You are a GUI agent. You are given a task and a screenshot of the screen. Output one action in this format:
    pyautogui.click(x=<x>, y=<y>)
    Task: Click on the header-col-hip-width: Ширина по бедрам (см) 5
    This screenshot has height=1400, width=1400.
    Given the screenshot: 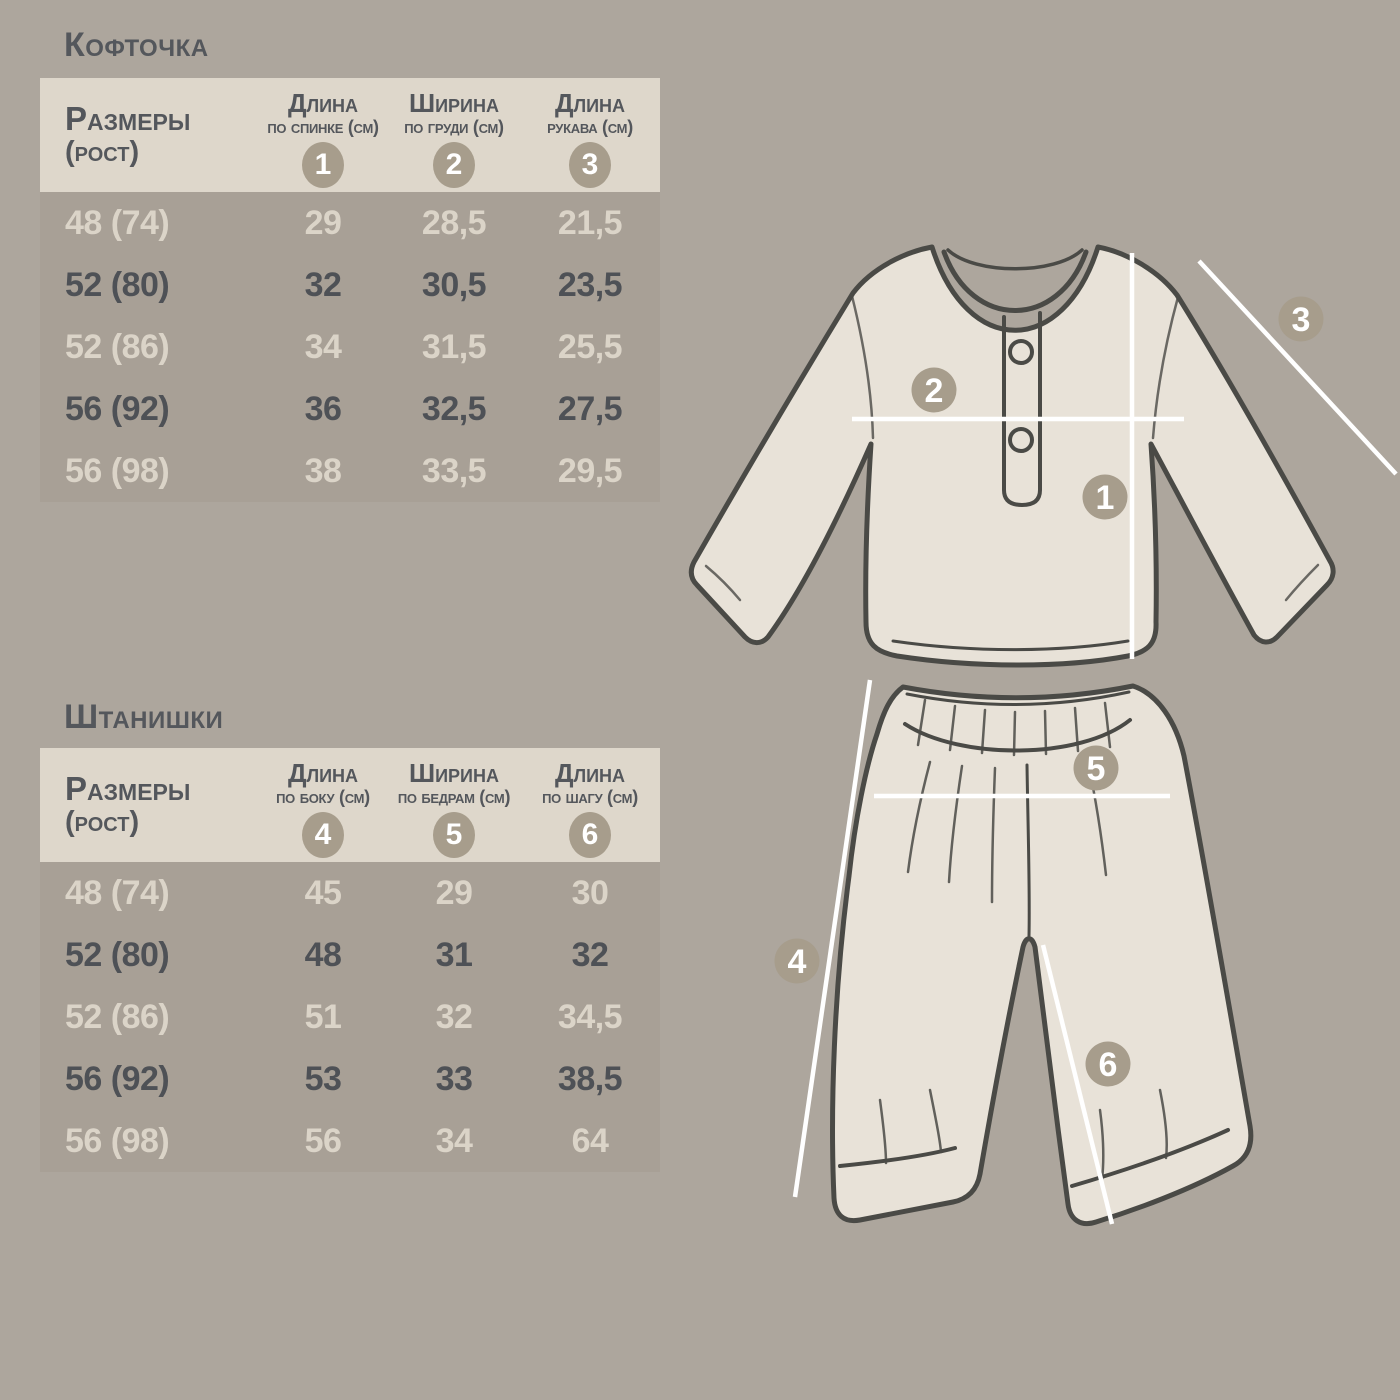 What is the action you would take?
    pyautogui.click(x=454, y=805)
    